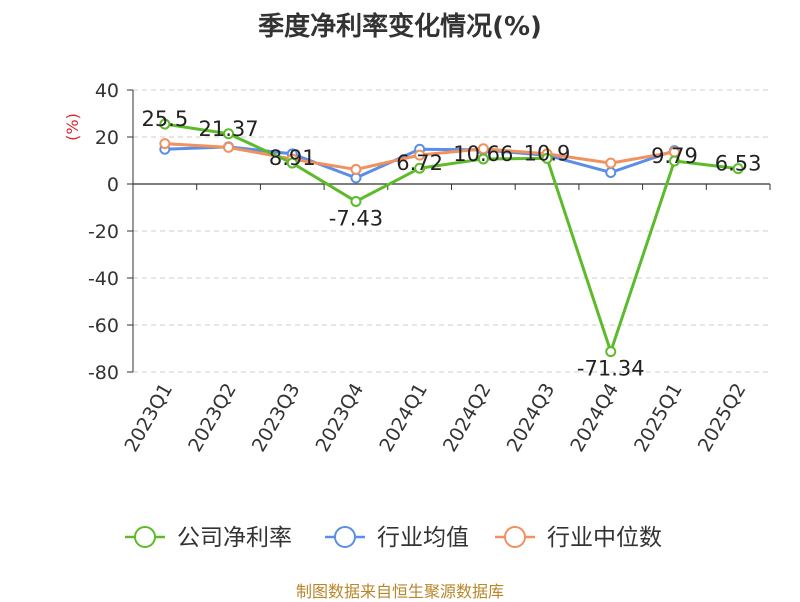  I want to click on x-tick-label: 2024Q2, so click(467, 418).